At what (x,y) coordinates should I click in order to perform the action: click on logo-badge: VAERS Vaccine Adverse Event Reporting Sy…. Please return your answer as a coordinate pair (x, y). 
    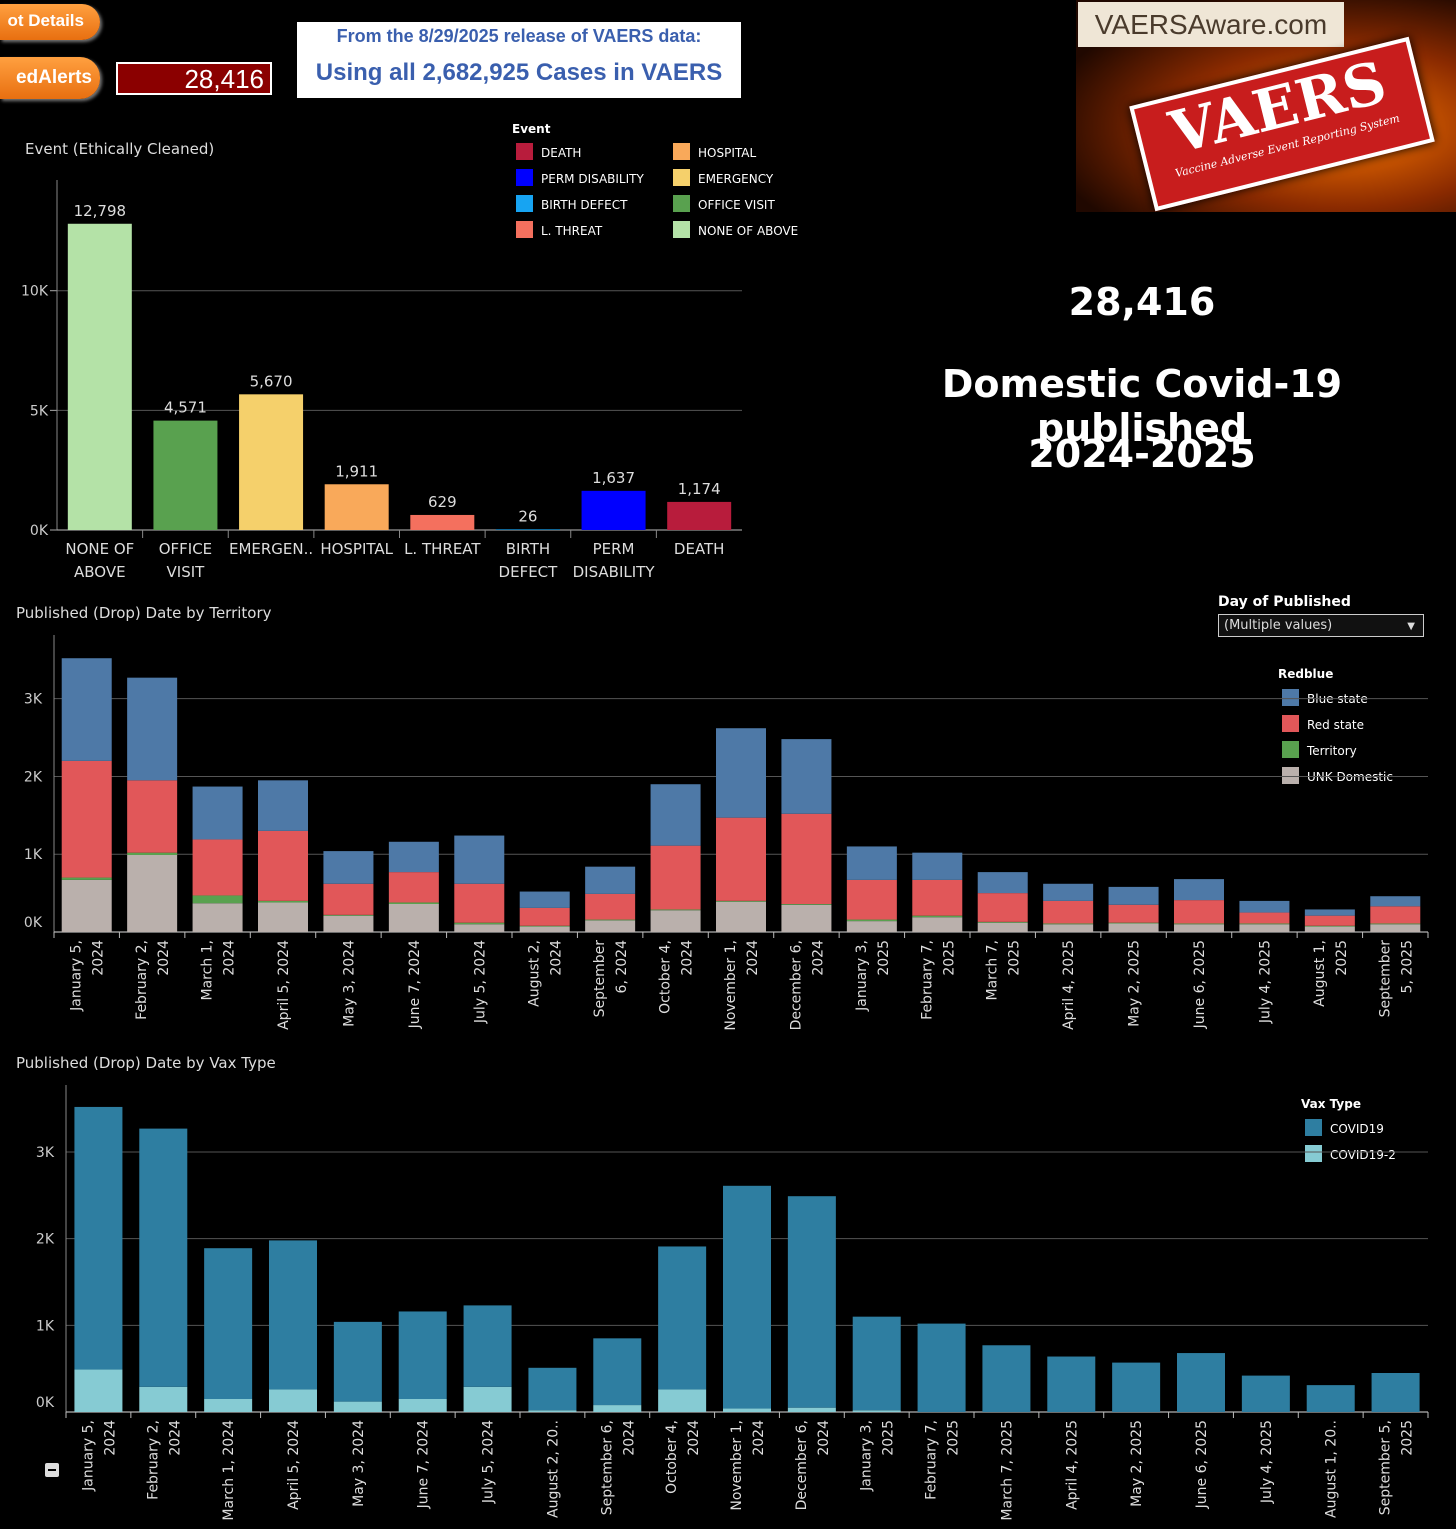
    Looking at the image, I should click on (1282, 124).